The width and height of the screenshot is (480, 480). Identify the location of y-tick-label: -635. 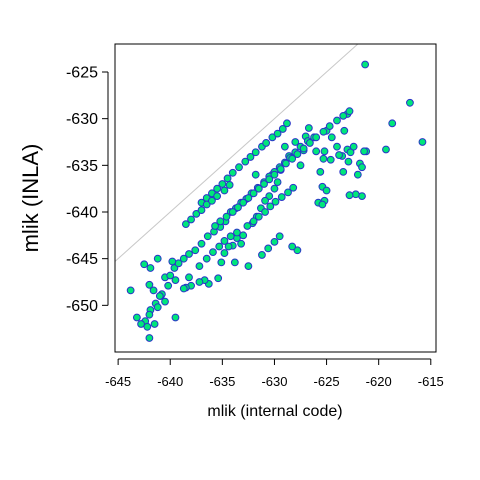
(82, 166).